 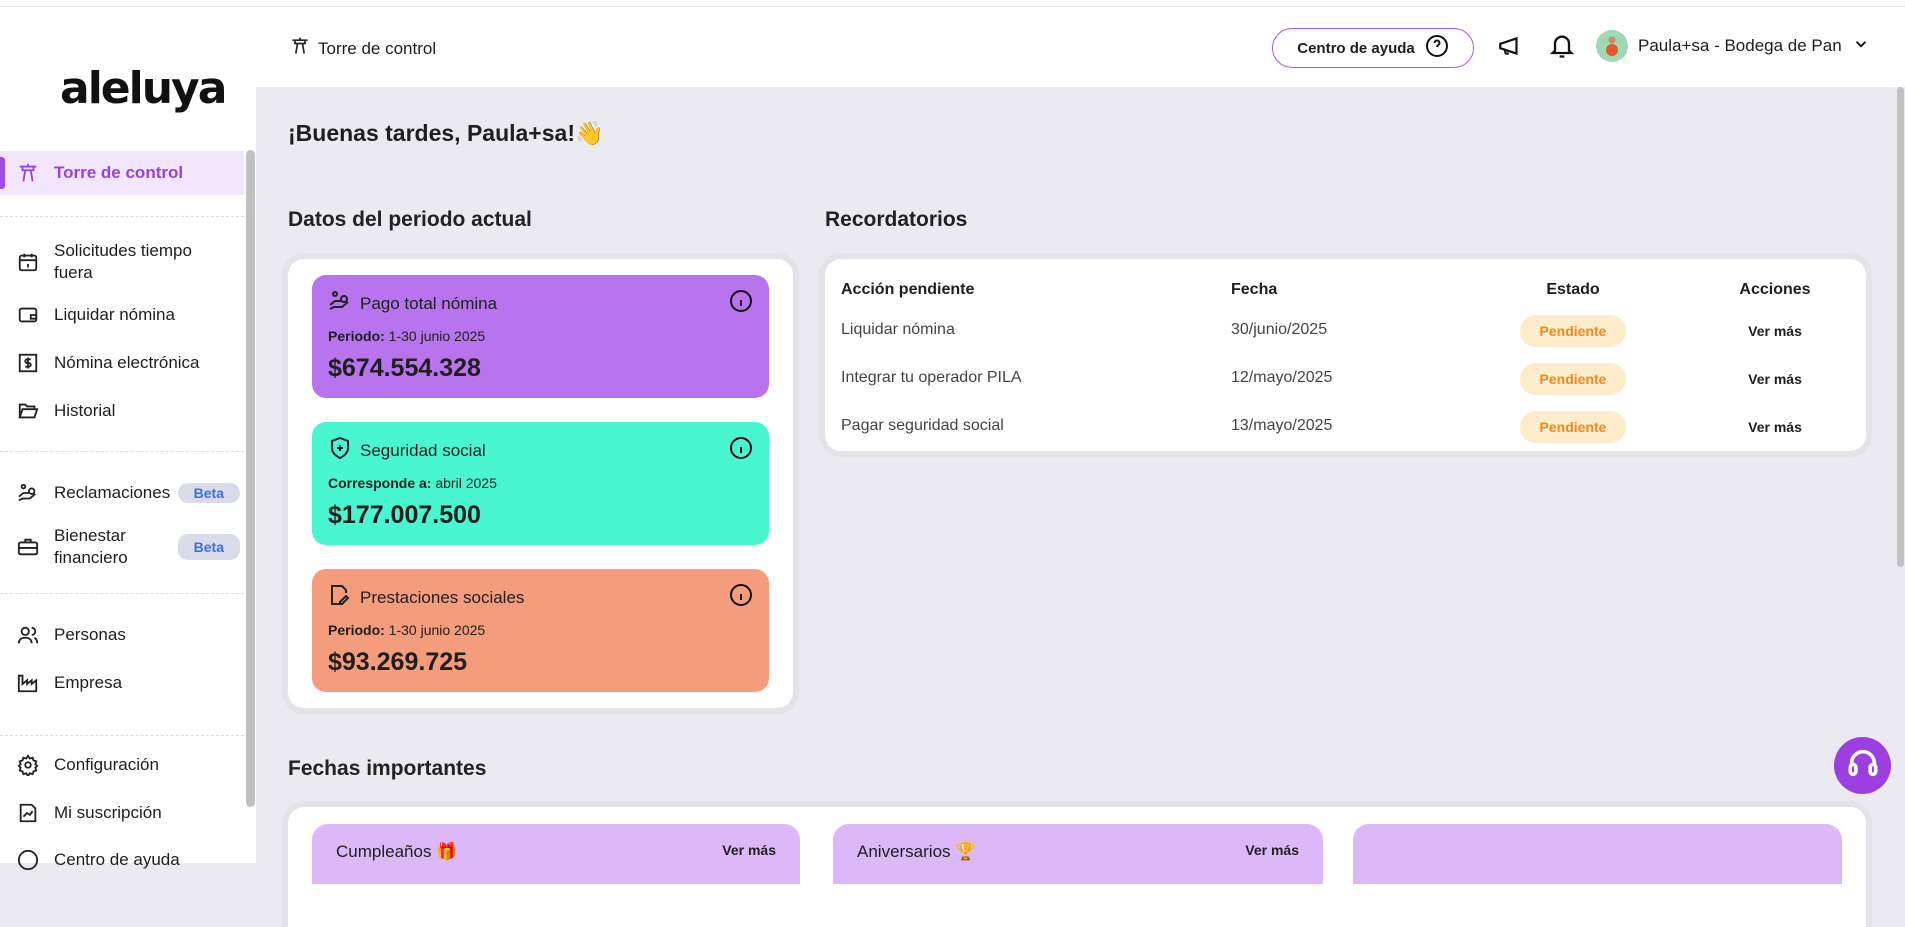 I want to click on sidebar-item-historial: Historial, so click(x=122, y=411).